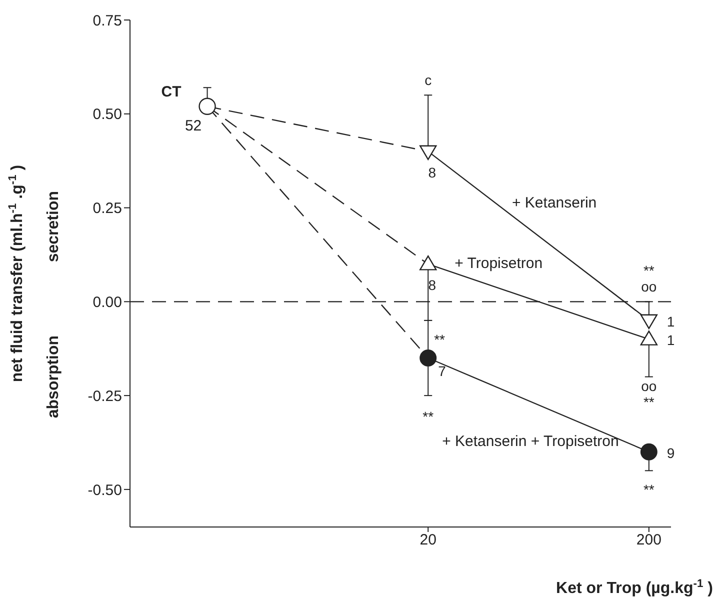 The height and width of the screenshot is (607, 721). Describe the element at coordinates (554, 203) in the screenshot. I see `series-label: + Ketanserin` at that location.